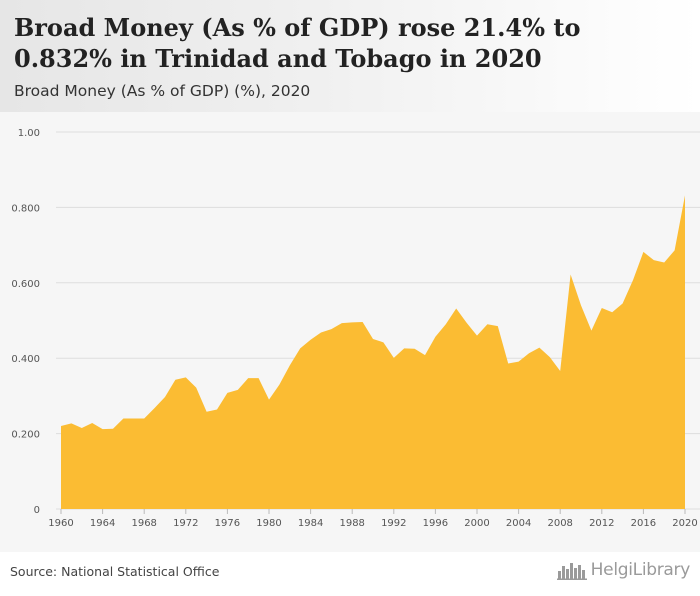  I want to click on x-tick-label: 2000, so click(476, 523).